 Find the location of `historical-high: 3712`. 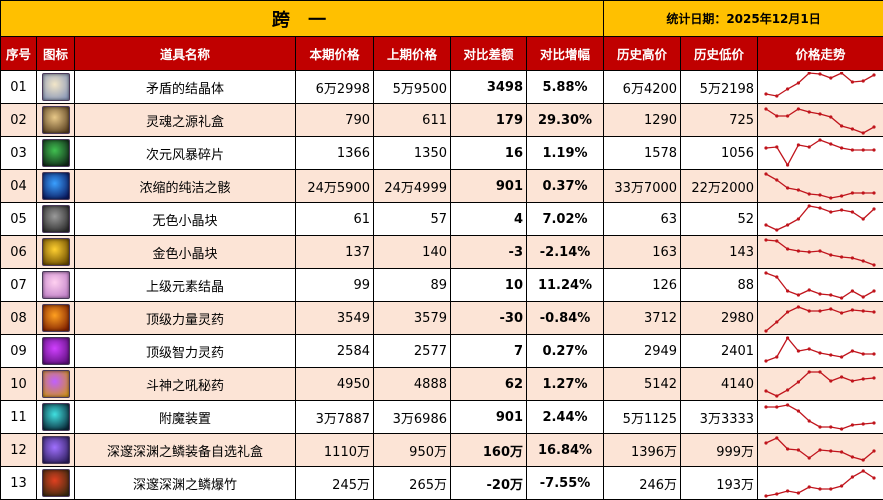

historical-high: 3712 is located at coordinates (642, 318).